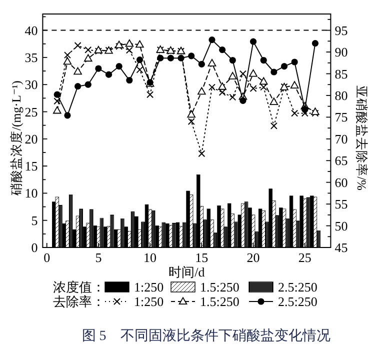  What do you see at coordinates (31, 193) in the screenshot?
I see `y-tick-label: 10` at bounding box center [31, 193].